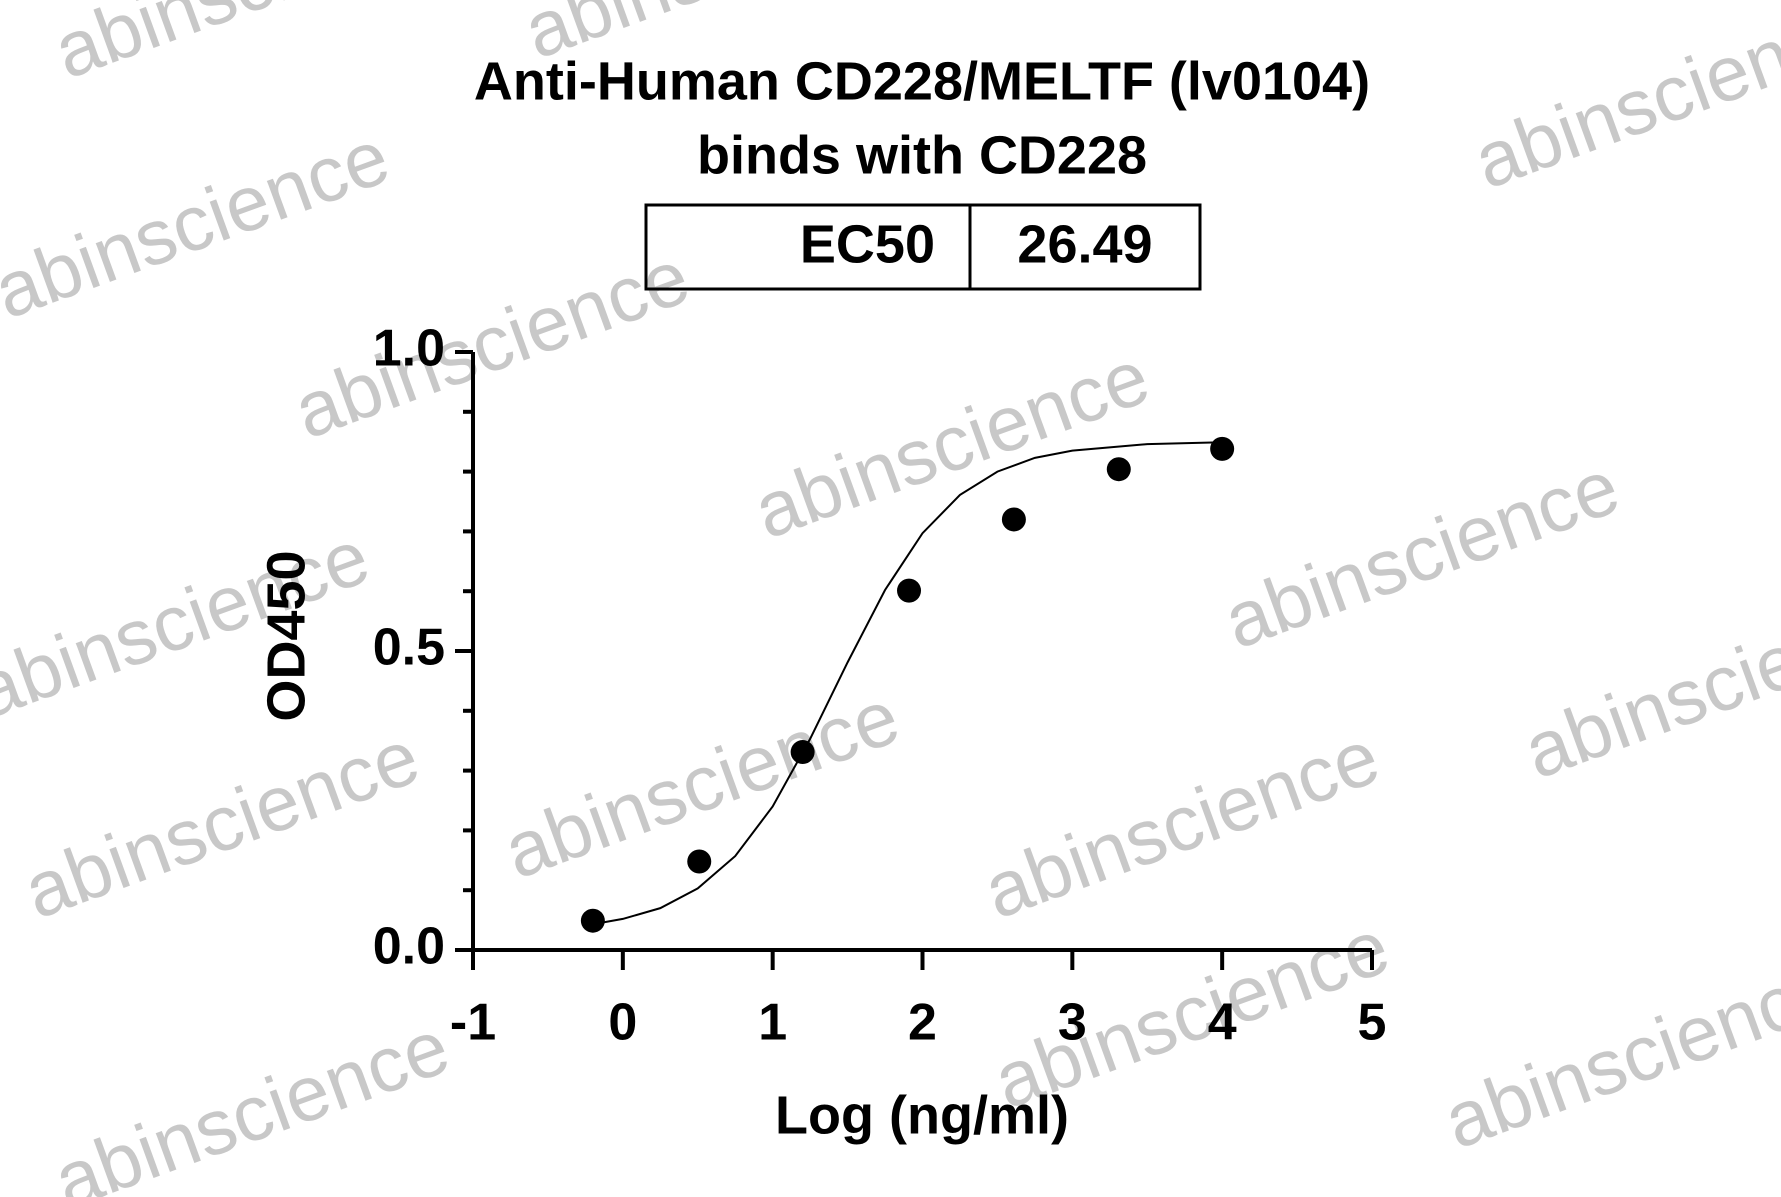 Image resolution: width=1781 pixels, height=1197 pixels. What do you see at coordinates (622, 1023) in the screenshot?
I see `x-tick-label: 0` at bounding box center [622, 1023].